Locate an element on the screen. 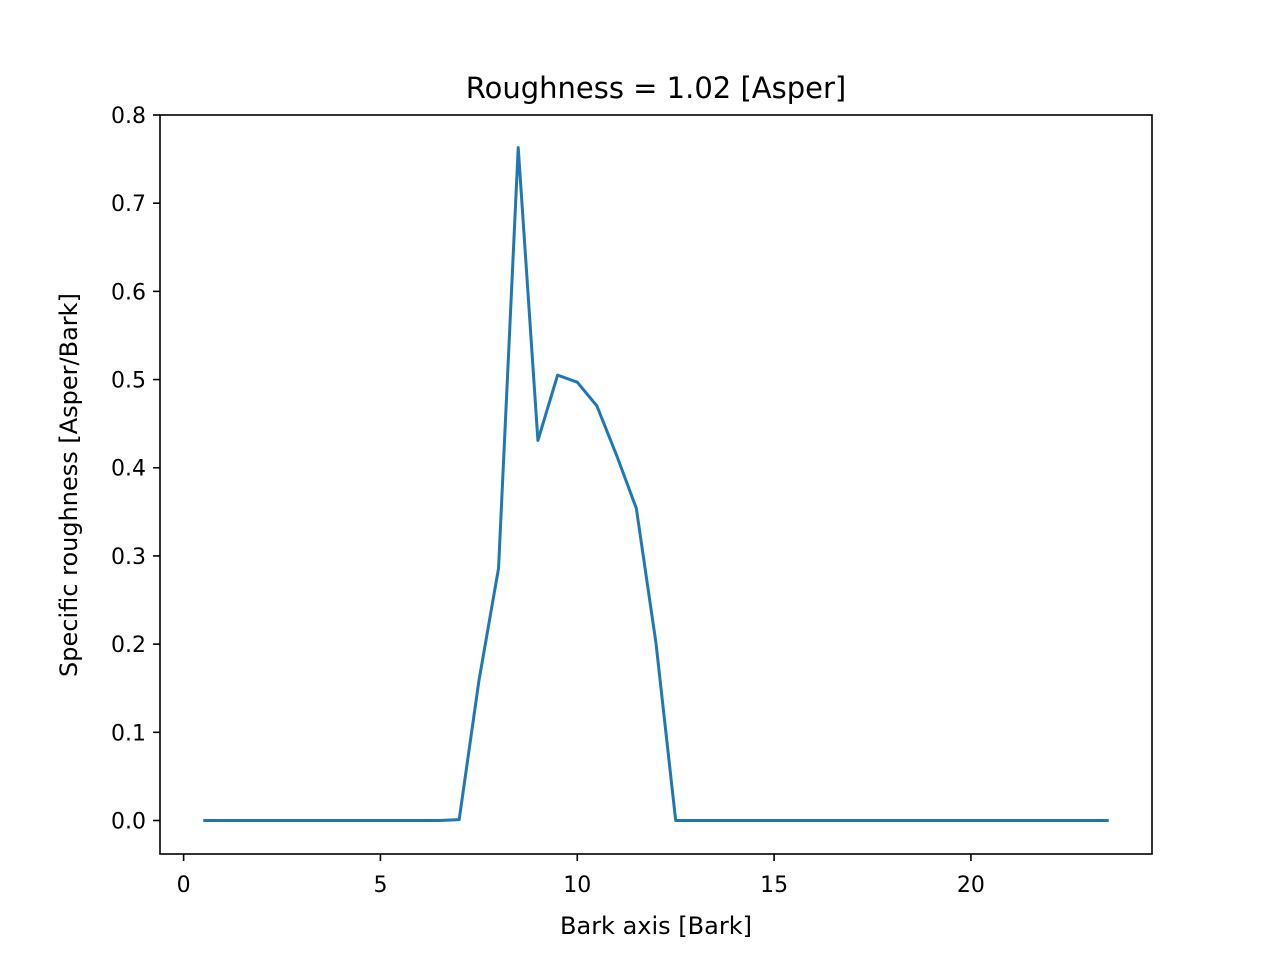  y-axis-label: Specific roughness [Asper/Bark] is located at coordinates (69, 485).